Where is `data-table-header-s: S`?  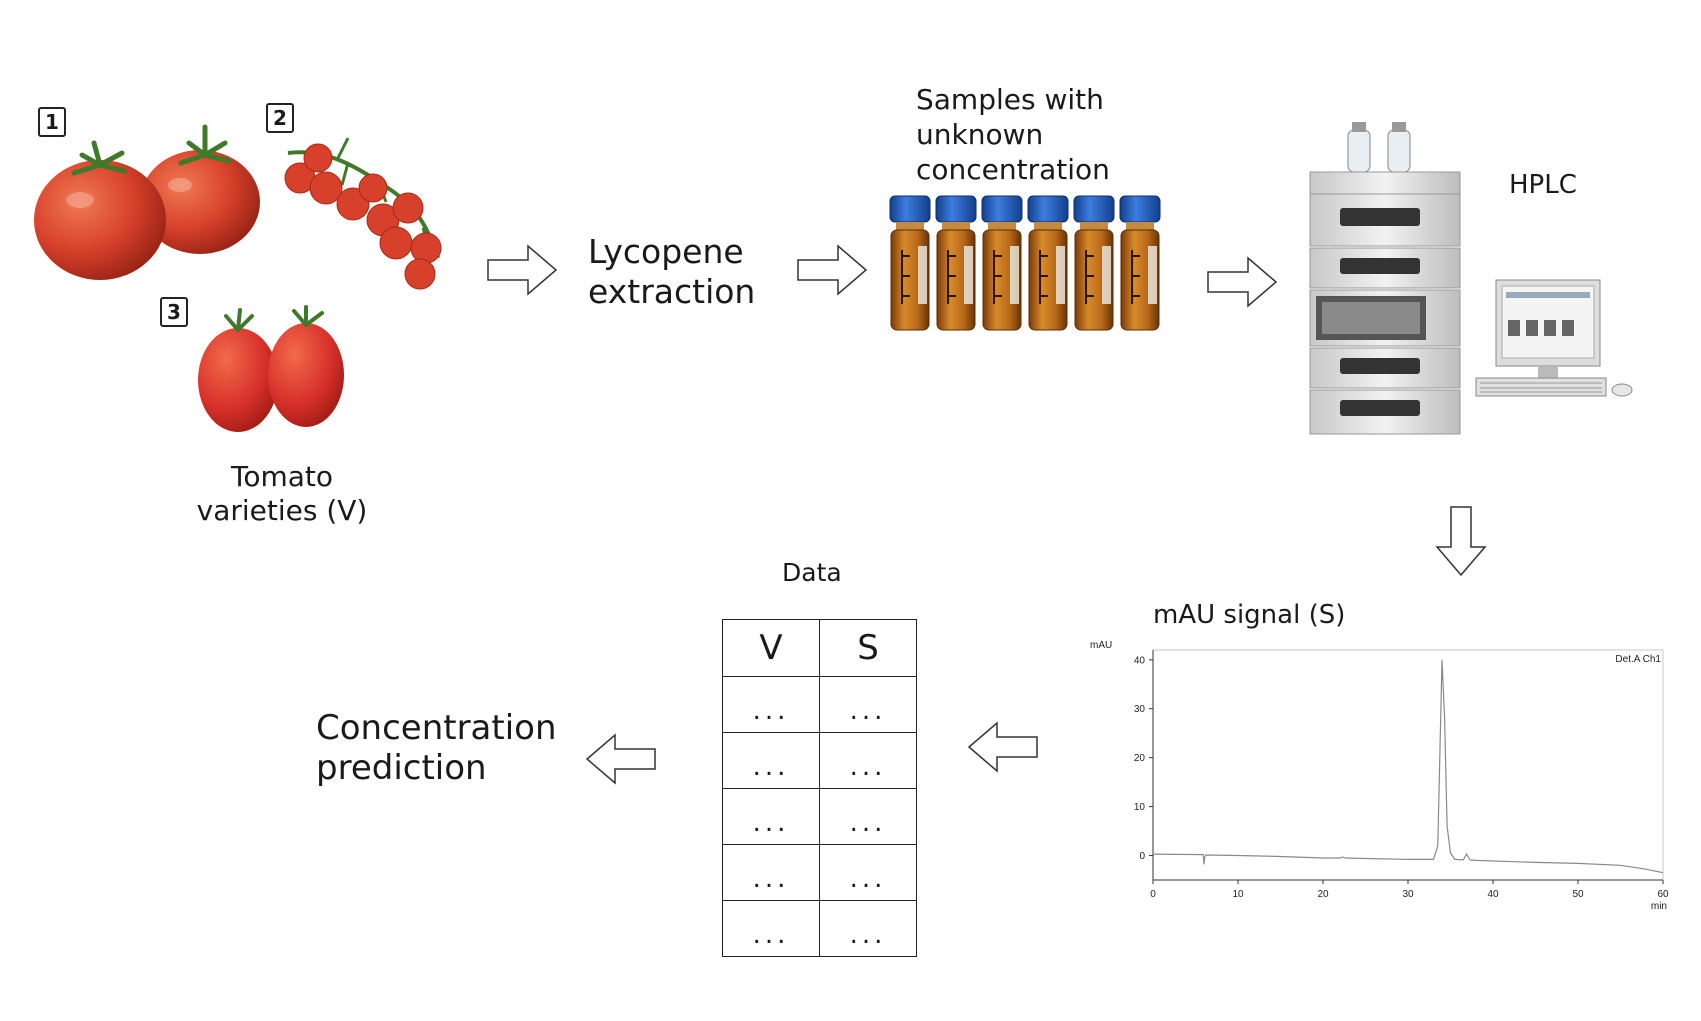 data-table-header-s: S is located at coordinates (868, 648).